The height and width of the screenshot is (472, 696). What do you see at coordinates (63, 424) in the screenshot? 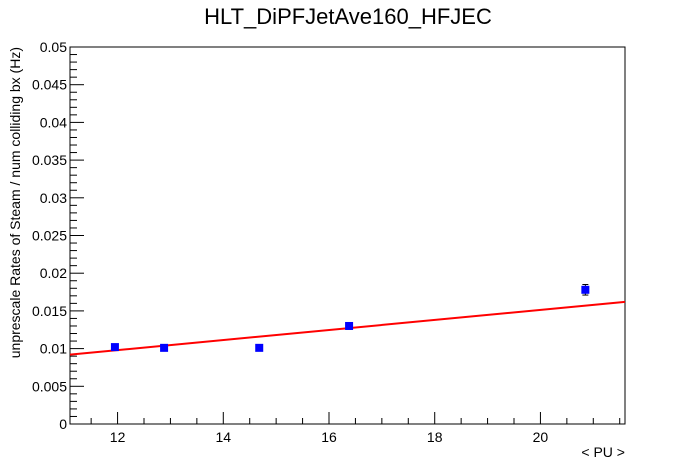
I see `y-tick-label: 0` at bounding box center [63, 424].